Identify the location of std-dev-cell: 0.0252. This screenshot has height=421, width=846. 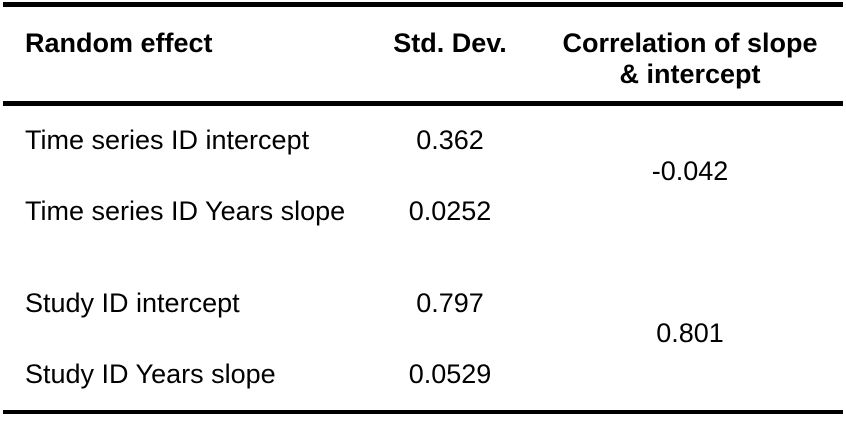
(450, 211).